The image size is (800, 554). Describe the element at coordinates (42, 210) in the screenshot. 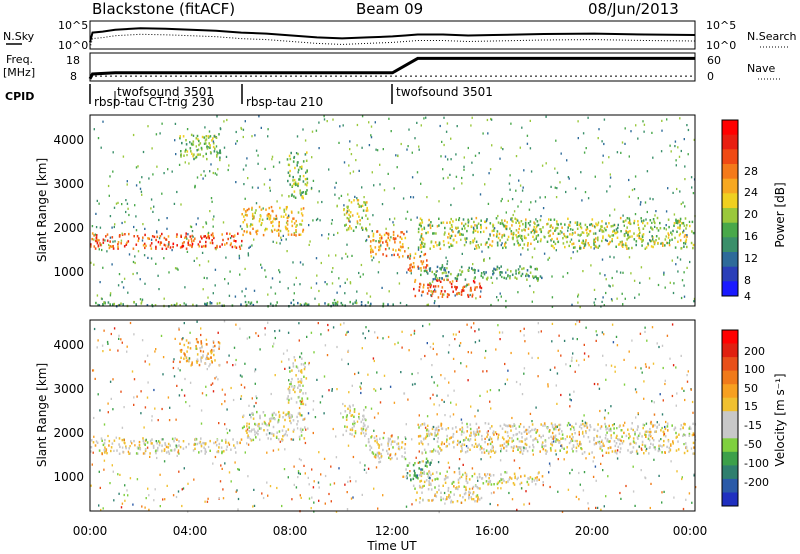

I see `power-ylabel: Slant Range [km]` at that location.